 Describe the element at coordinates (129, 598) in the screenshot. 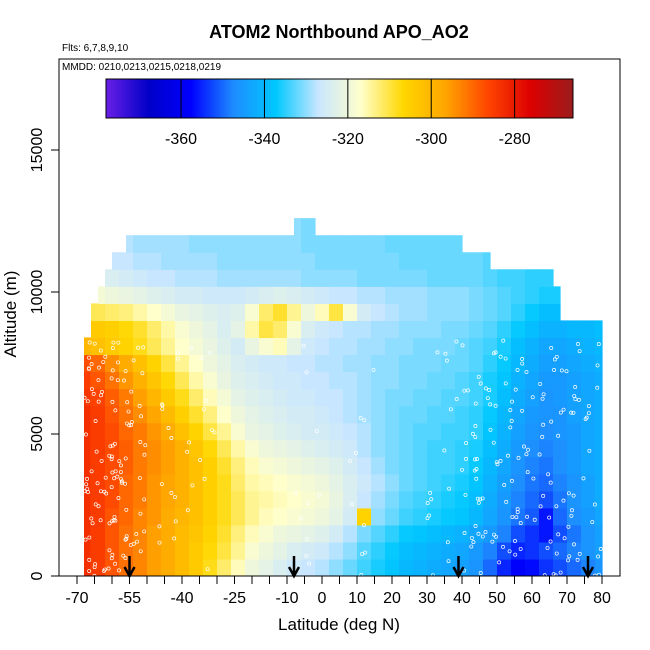

I see `x-tick-label: -55` at that location.